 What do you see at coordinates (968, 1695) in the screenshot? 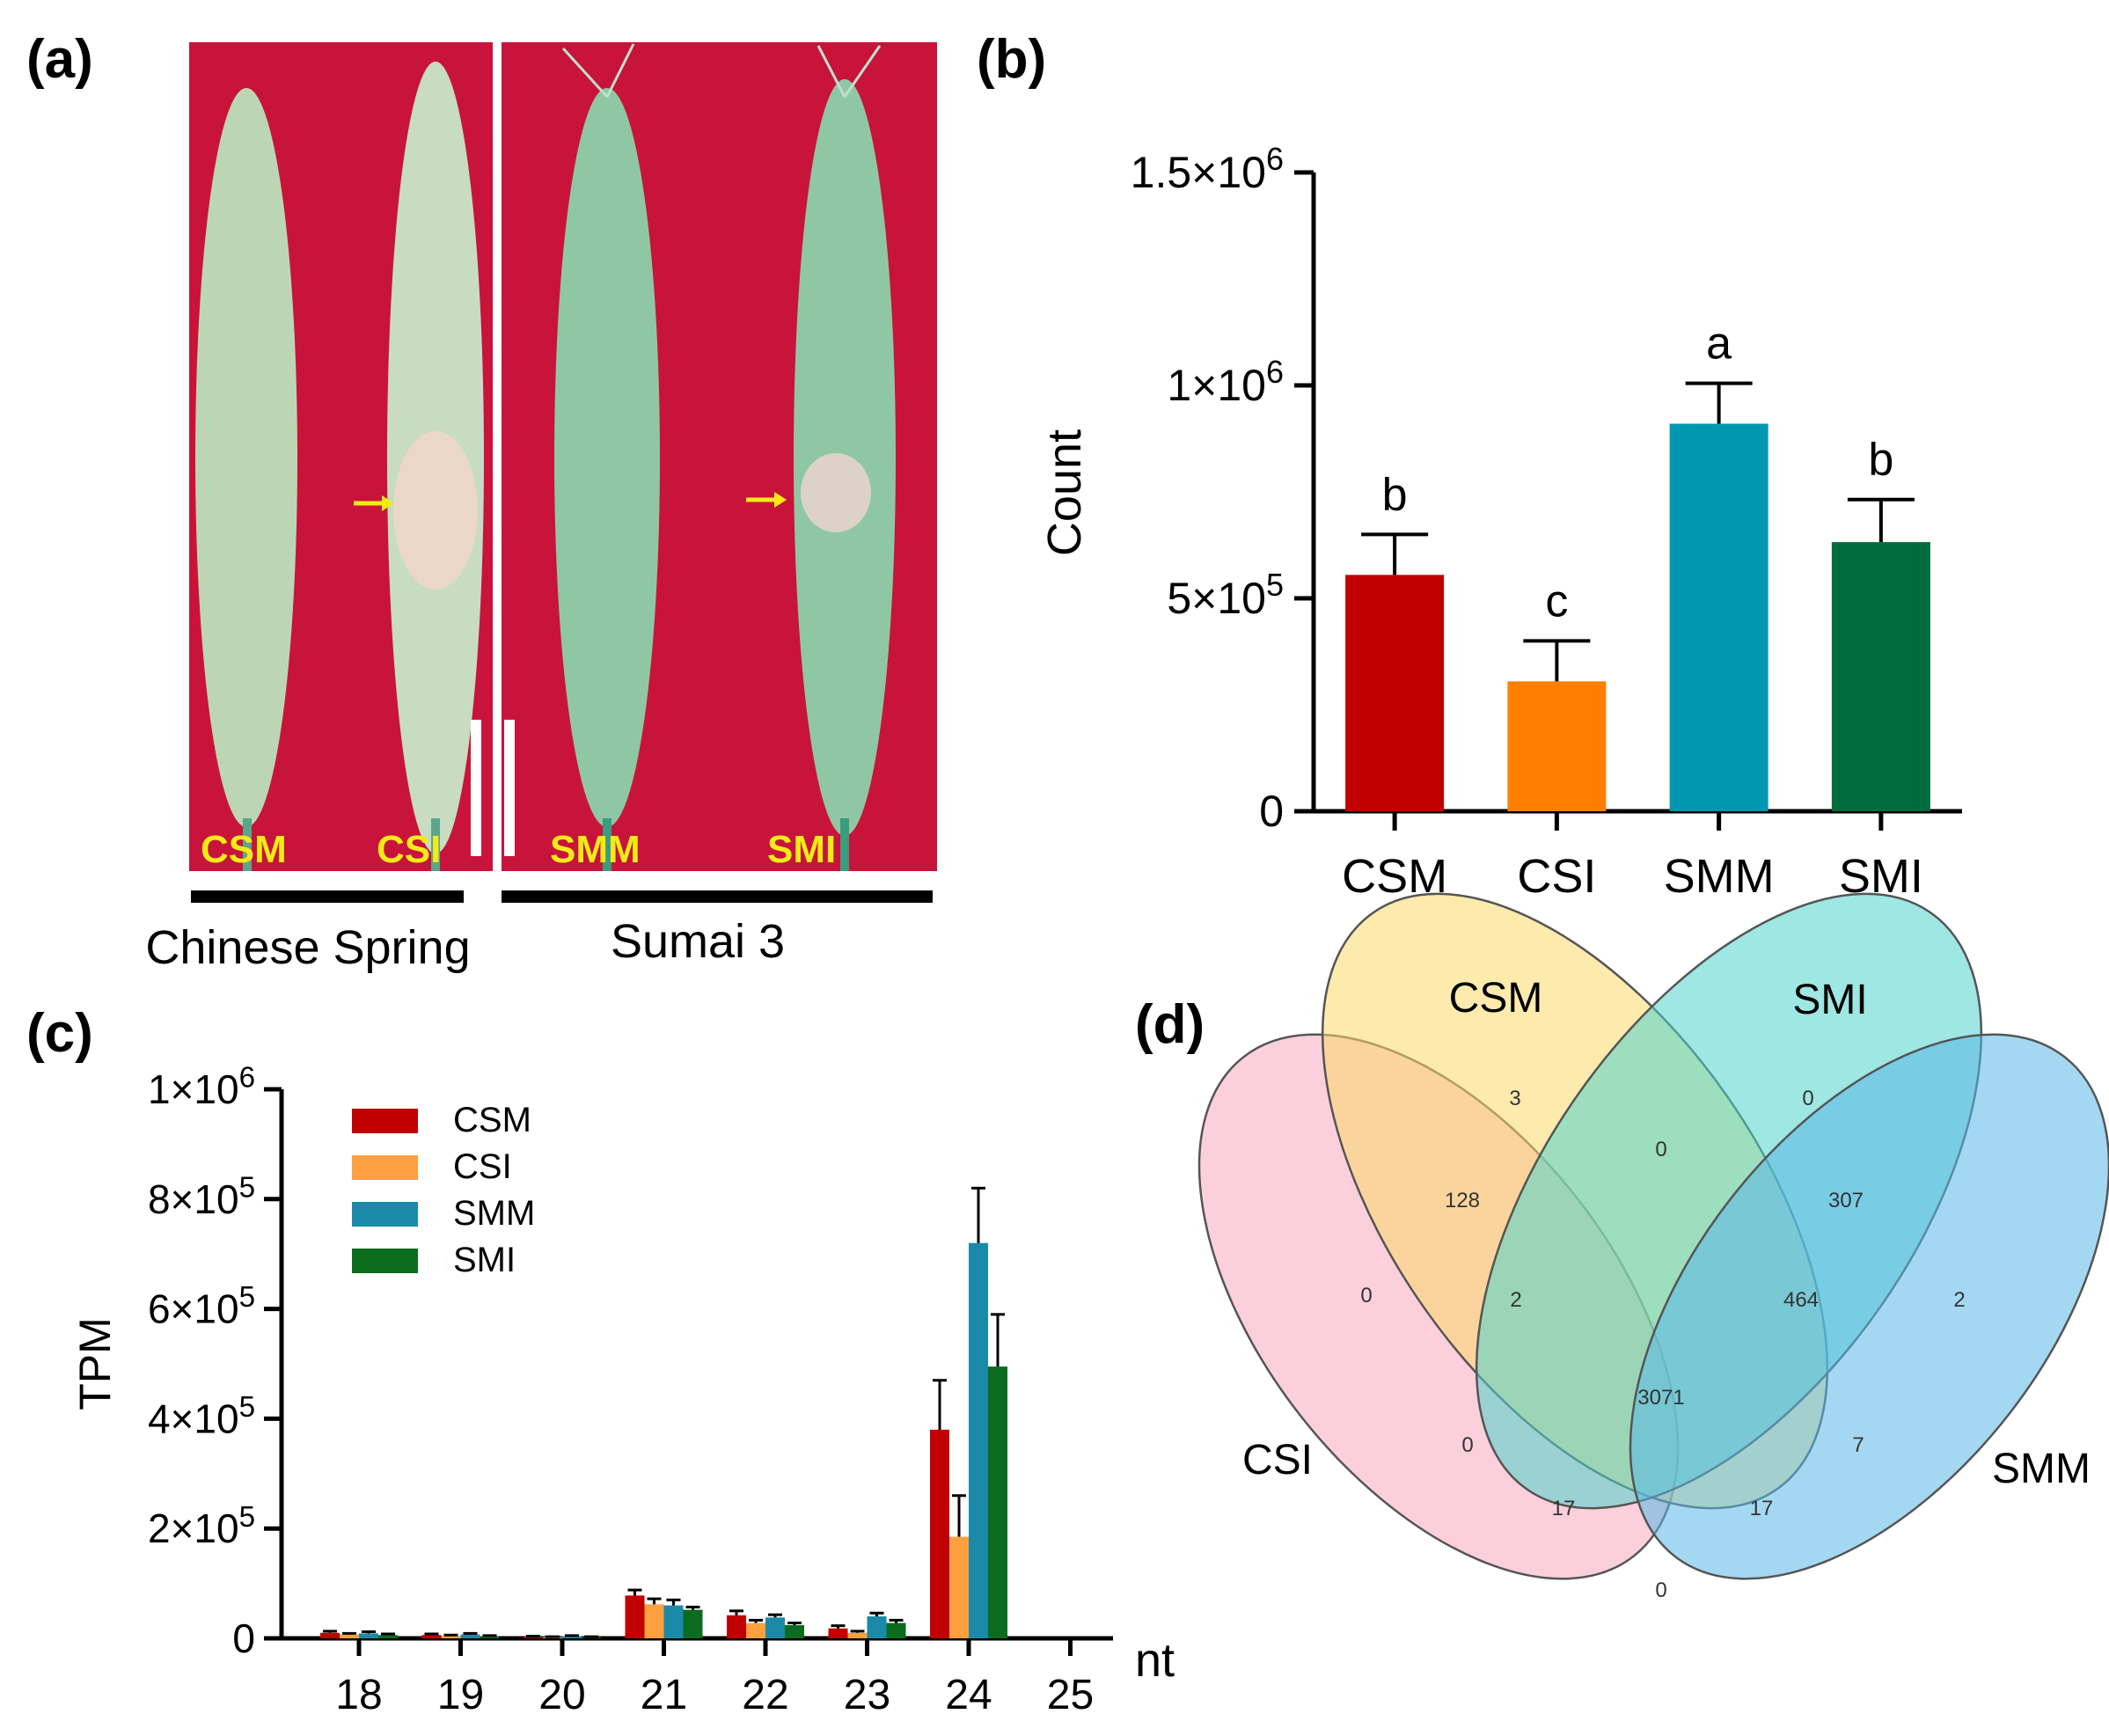
I see `c-x-tick-label: 24` at bounding box center [968, 1695].